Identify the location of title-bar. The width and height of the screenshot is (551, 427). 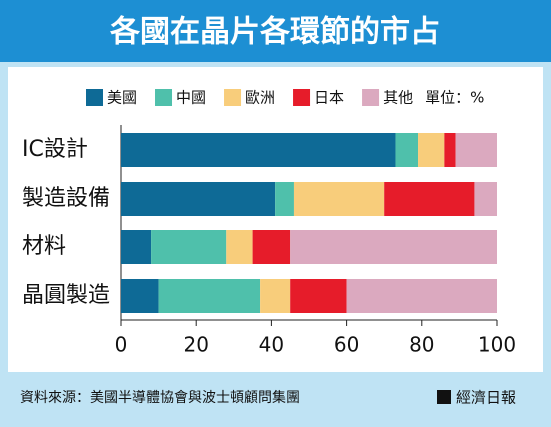
(275, 31).